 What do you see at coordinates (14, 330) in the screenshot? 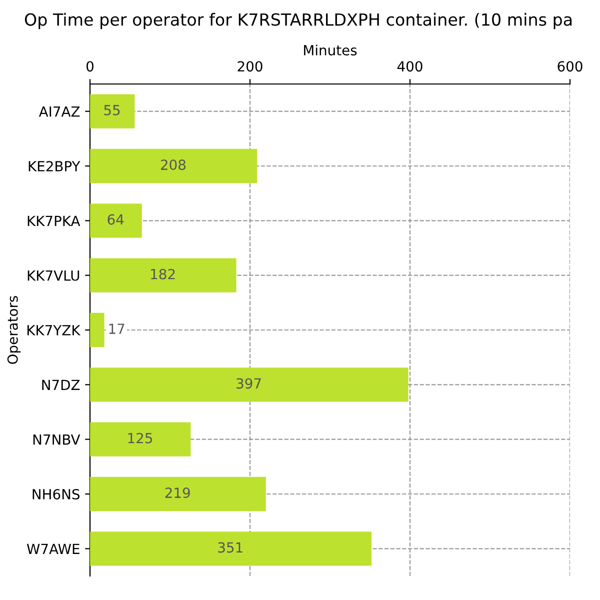
I see `y-axis-title: Operators` at bounding box center [14, 330].